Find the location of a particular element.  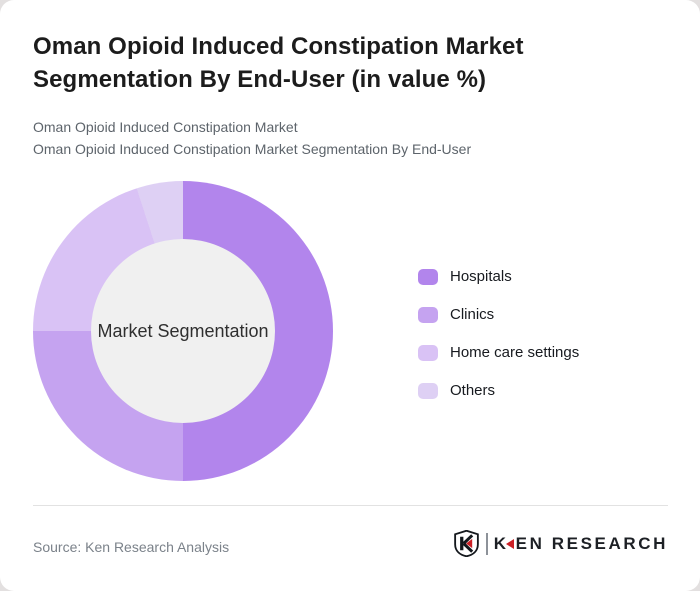

legend-item-hospitals: Hospitals is located at coordinates (498, 276).